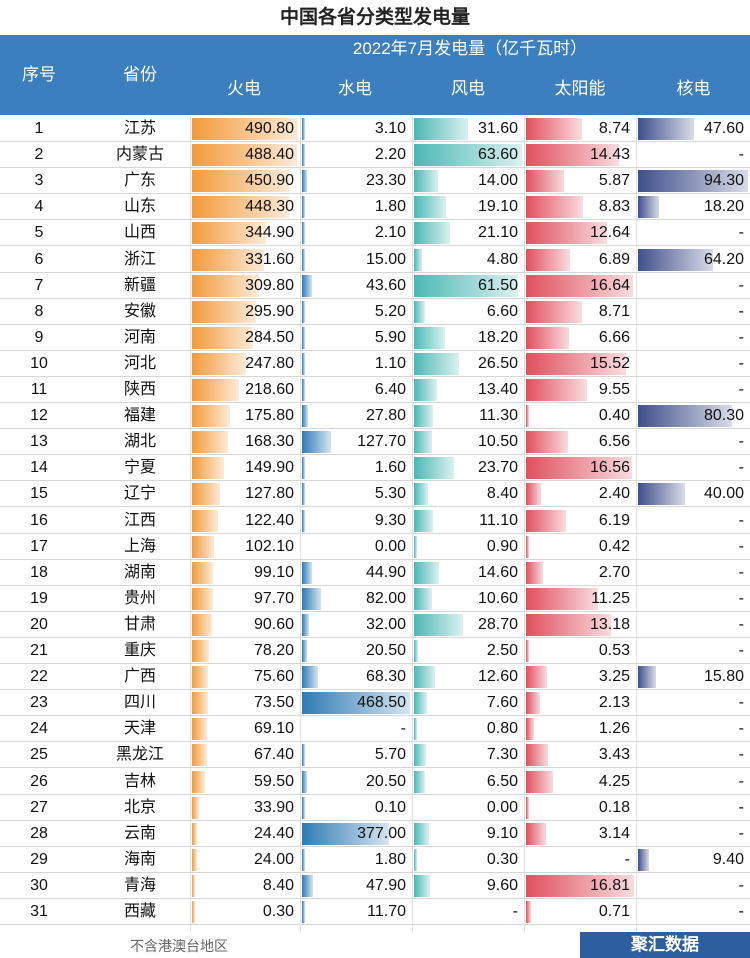  What do you see at coordinates (723, 128) in the screenshot?
I see `nuclear-value: 47.60` at bounding box center [723, 128].